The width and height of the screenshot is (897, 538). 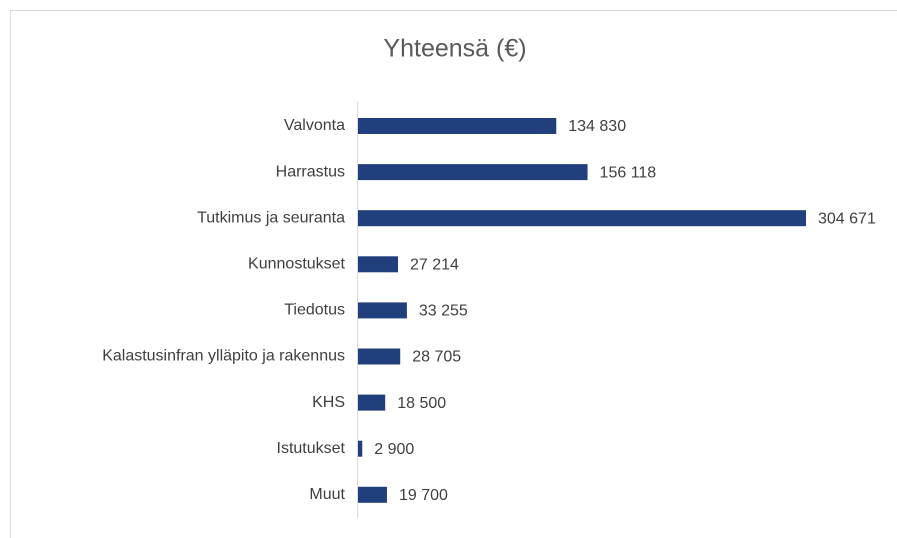 What do you see at coordinates (314, 125) in the screenshot?
I see `category-label: Valvonta` at bounding box center [314, 125].